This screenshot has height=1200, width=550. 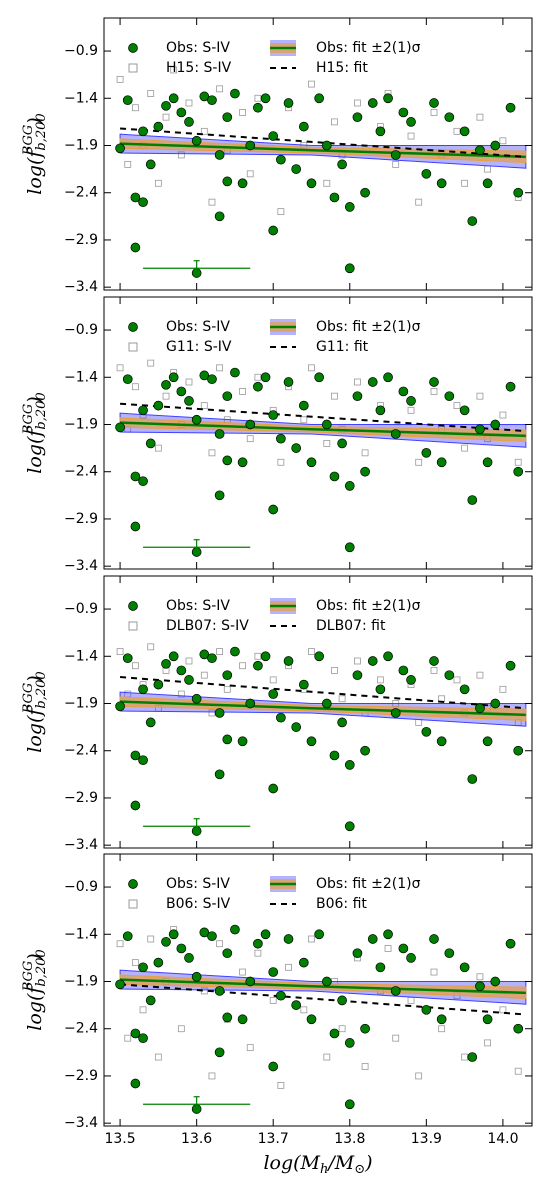 What do you see at coordinates (341, 904) in the screenshot?
I see `legend-label: B06: fit` at bounding box center [341, 904].